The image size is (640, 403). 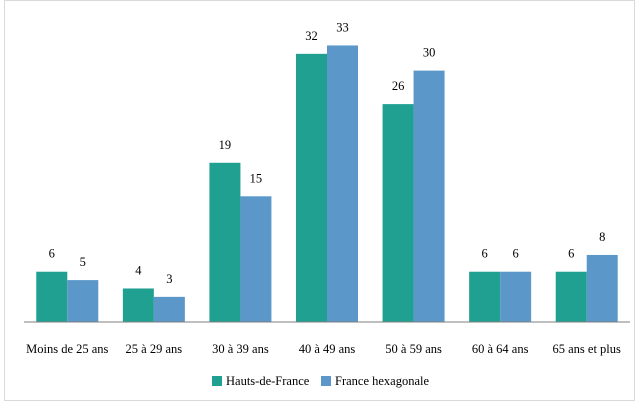 I want to click on value-label-france-hexagonale-6: 8, so click(x=602, y=237).